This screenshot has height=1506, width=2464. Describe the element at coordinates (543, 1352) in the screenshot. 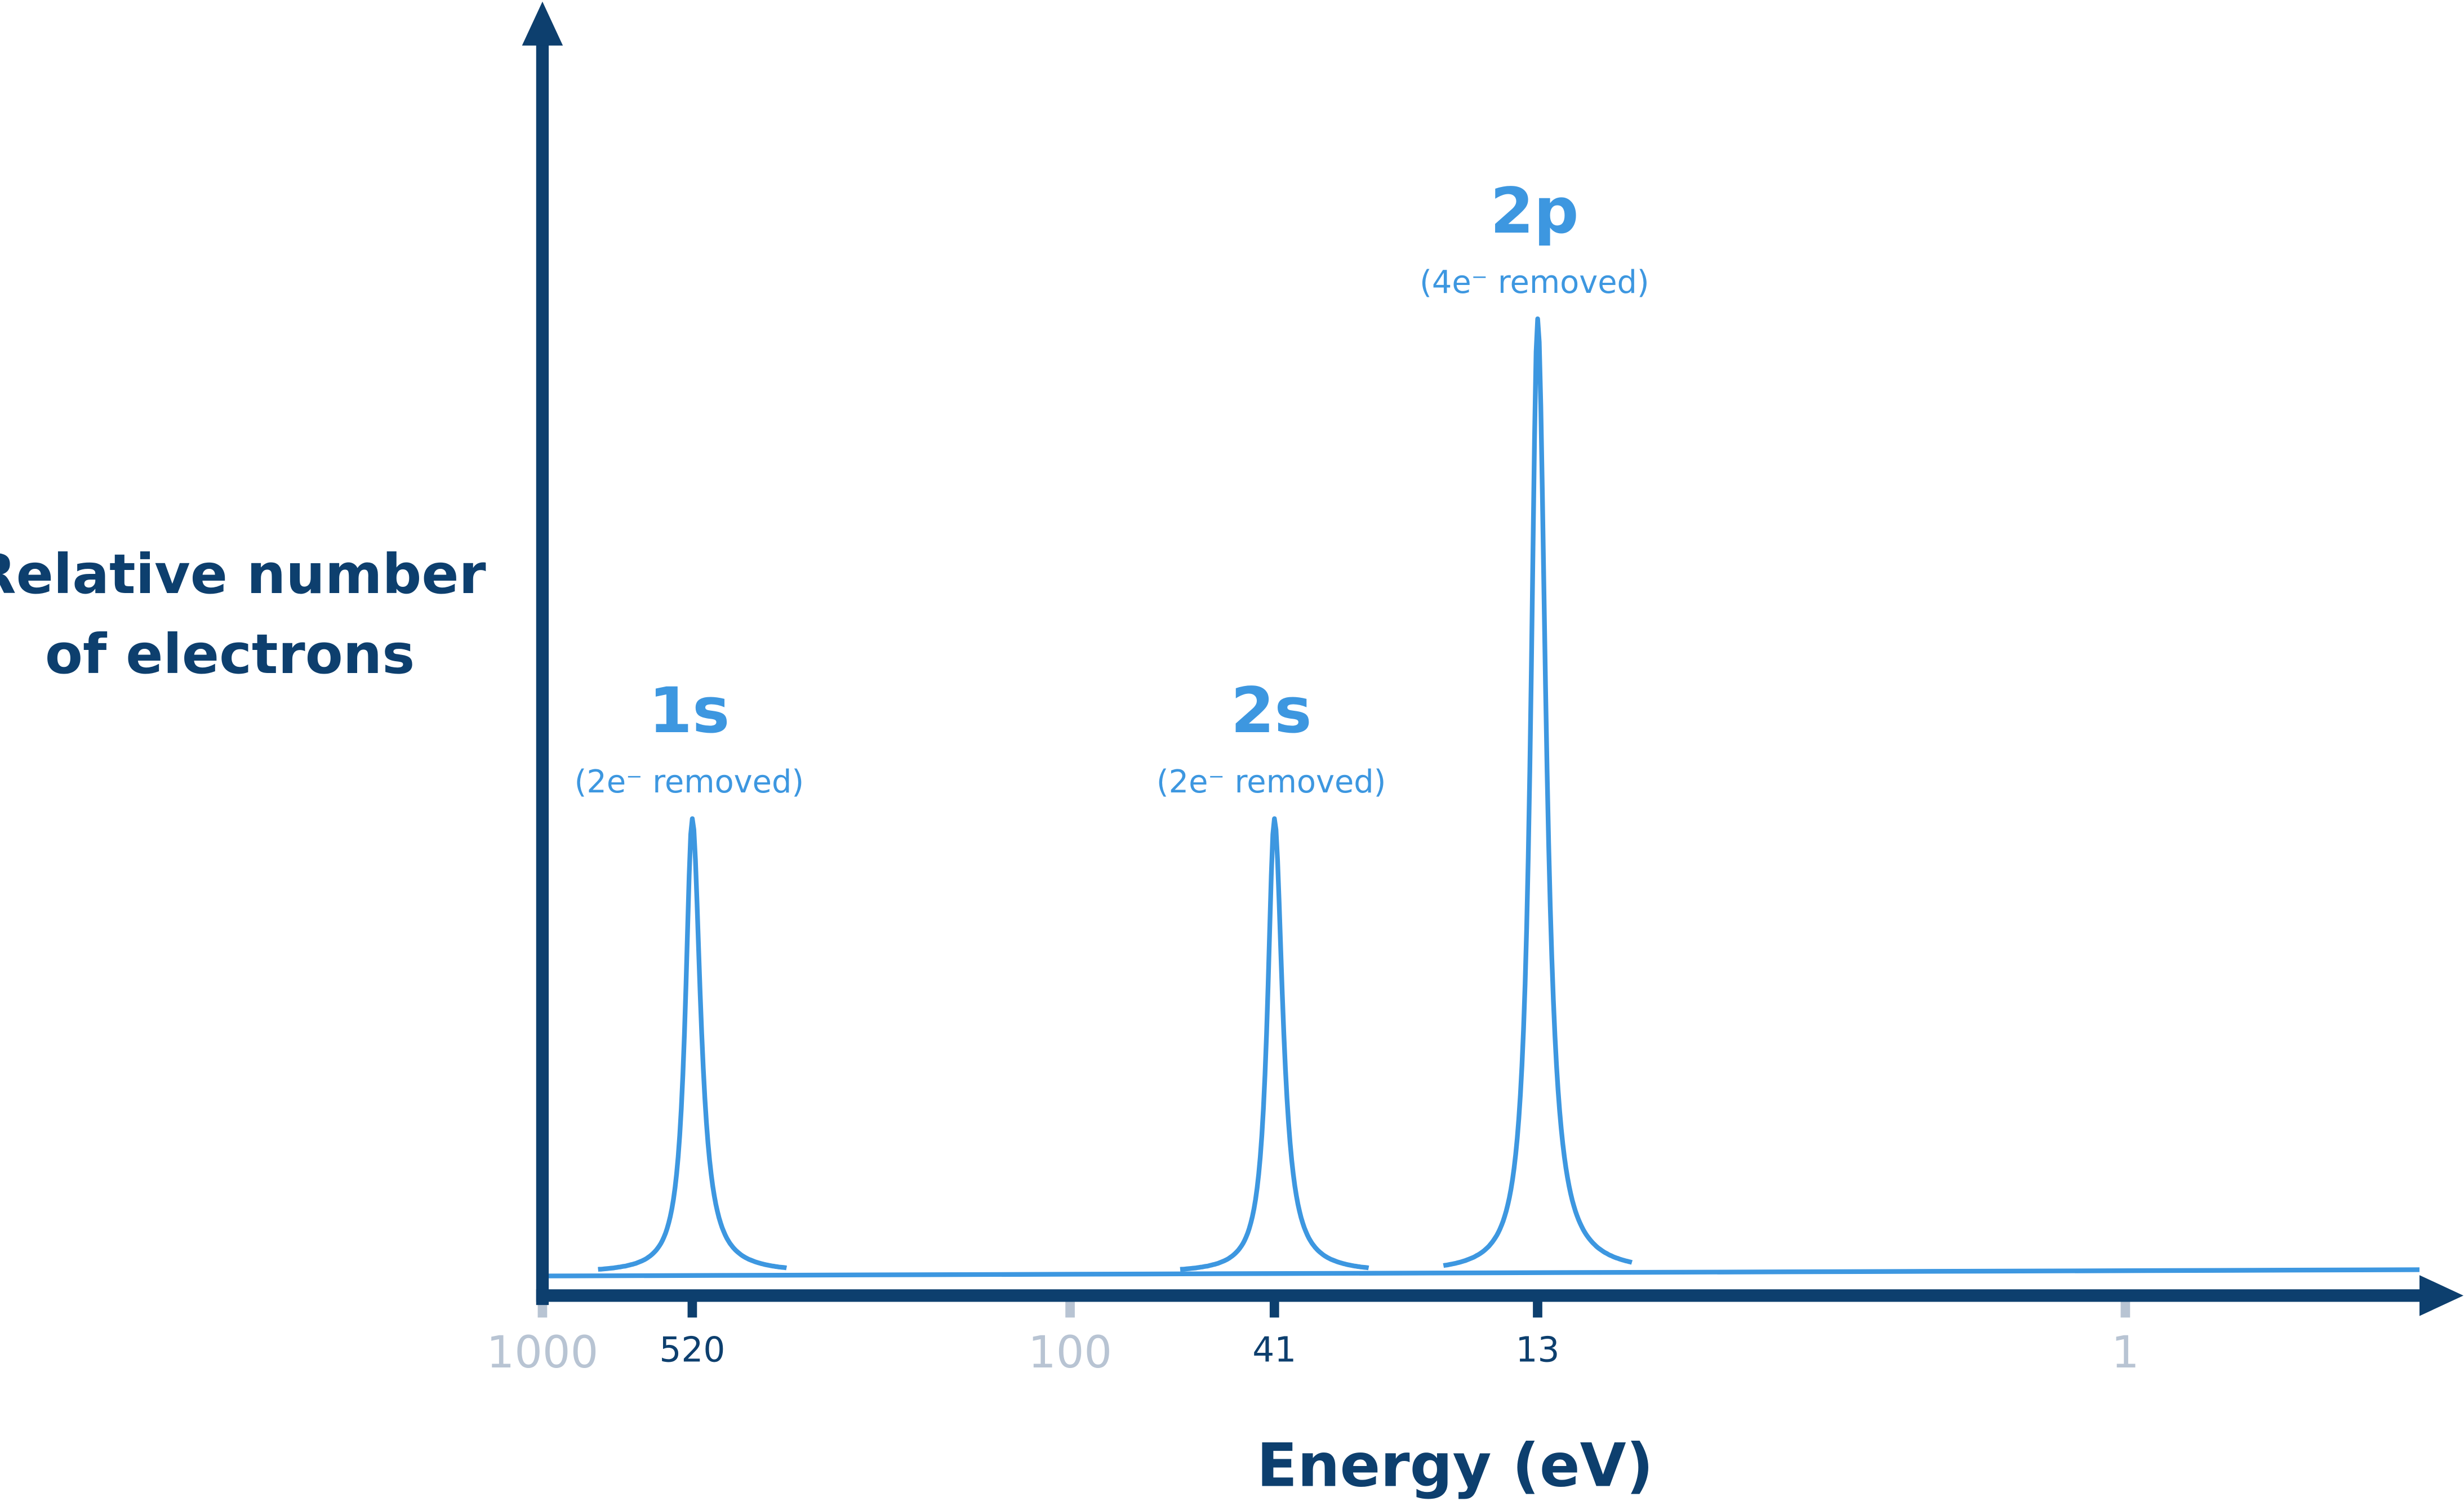

I see `x-tick-label: 1000` at that location.